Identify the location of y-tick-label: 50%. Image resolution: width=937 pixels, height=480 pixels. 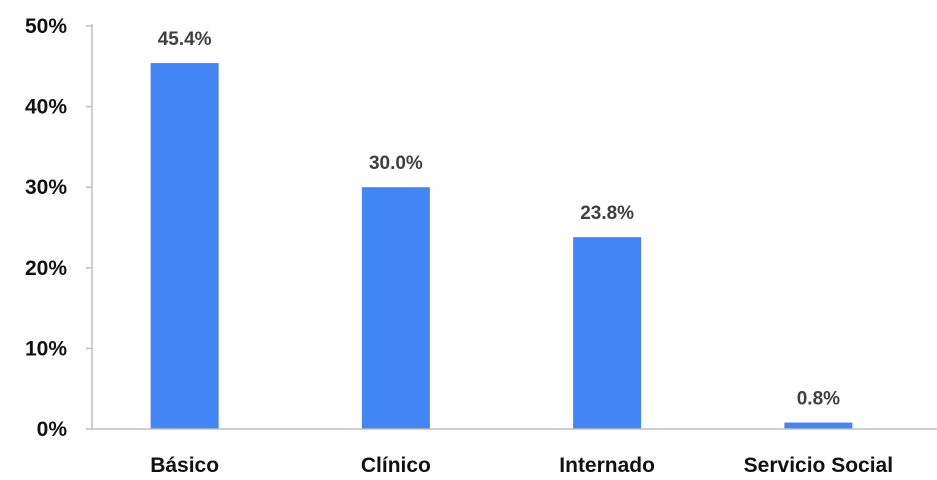
(46, 26).